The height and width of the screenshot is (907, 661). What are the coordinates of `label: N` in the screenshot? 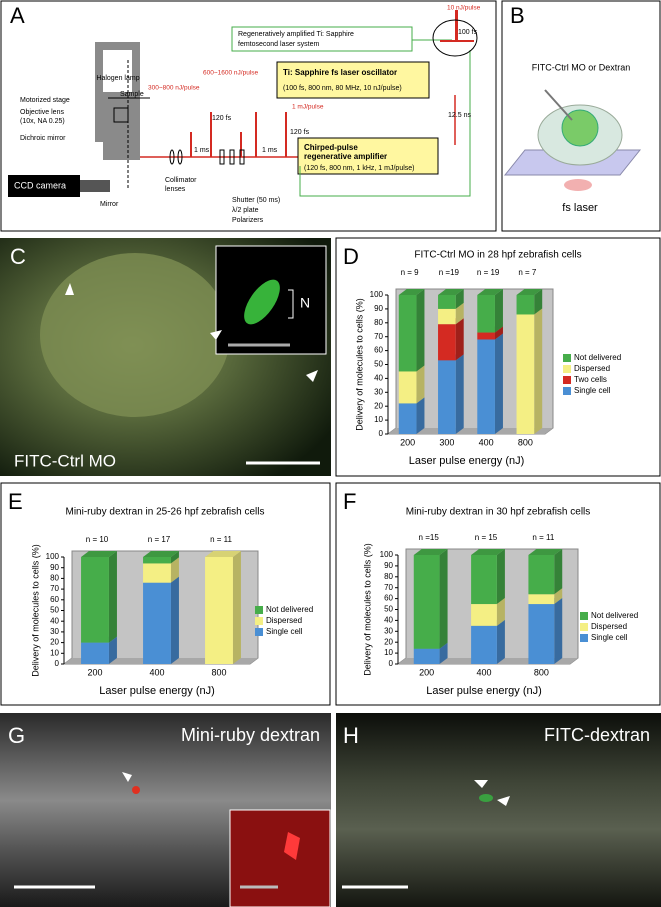 It's located at (305, 303).